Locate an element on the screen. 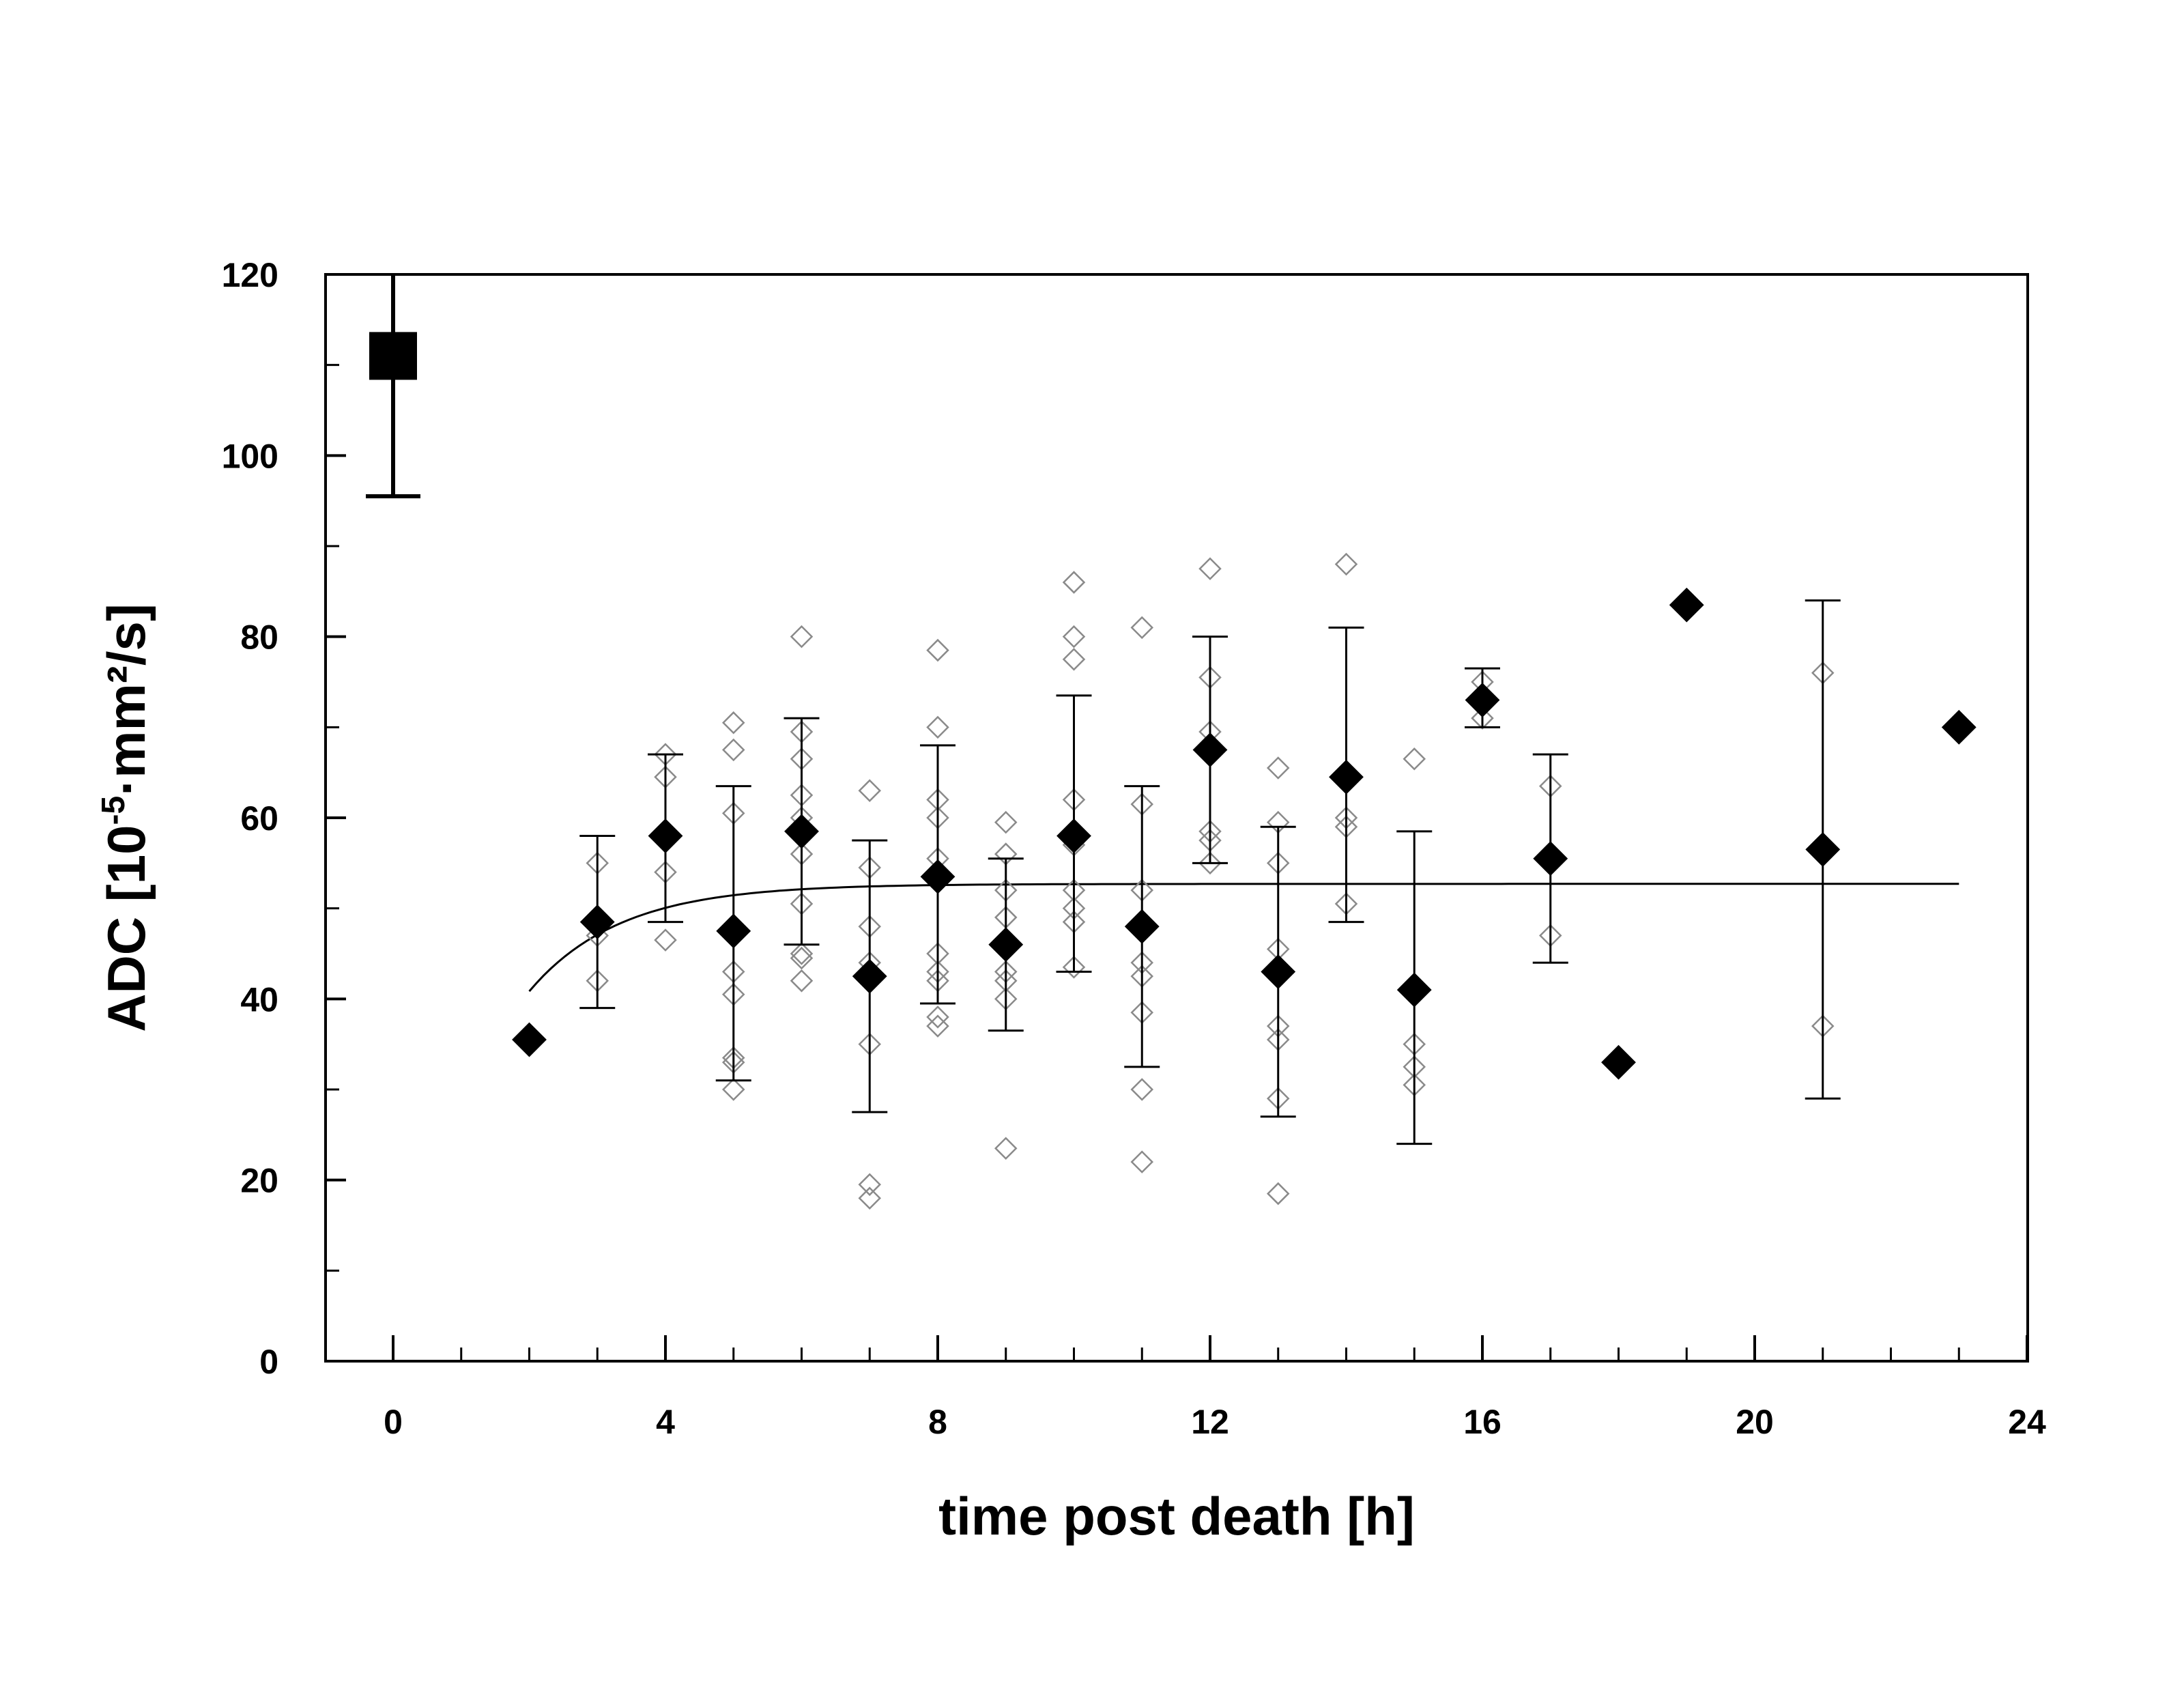 Image resolution: width=2184 pixels, height=1682 pixels. y-tick-label: 40 is located at coordinates (259, 999).